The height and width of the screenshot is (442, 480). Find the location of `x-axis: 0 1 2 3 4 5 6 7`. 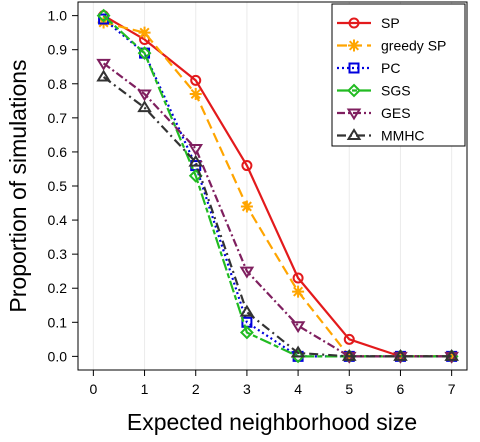

x-axis: 0 1 2 3 4 5 6 7 is located at coordinates (272, 383).